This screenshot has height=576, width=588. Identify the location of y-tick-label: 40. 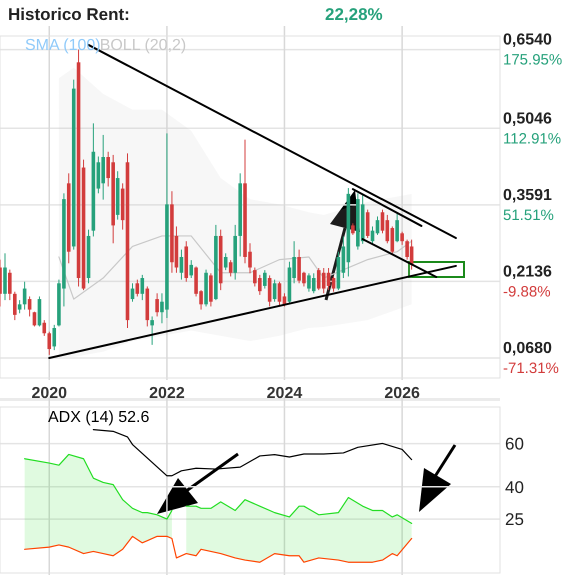
(514, 487).